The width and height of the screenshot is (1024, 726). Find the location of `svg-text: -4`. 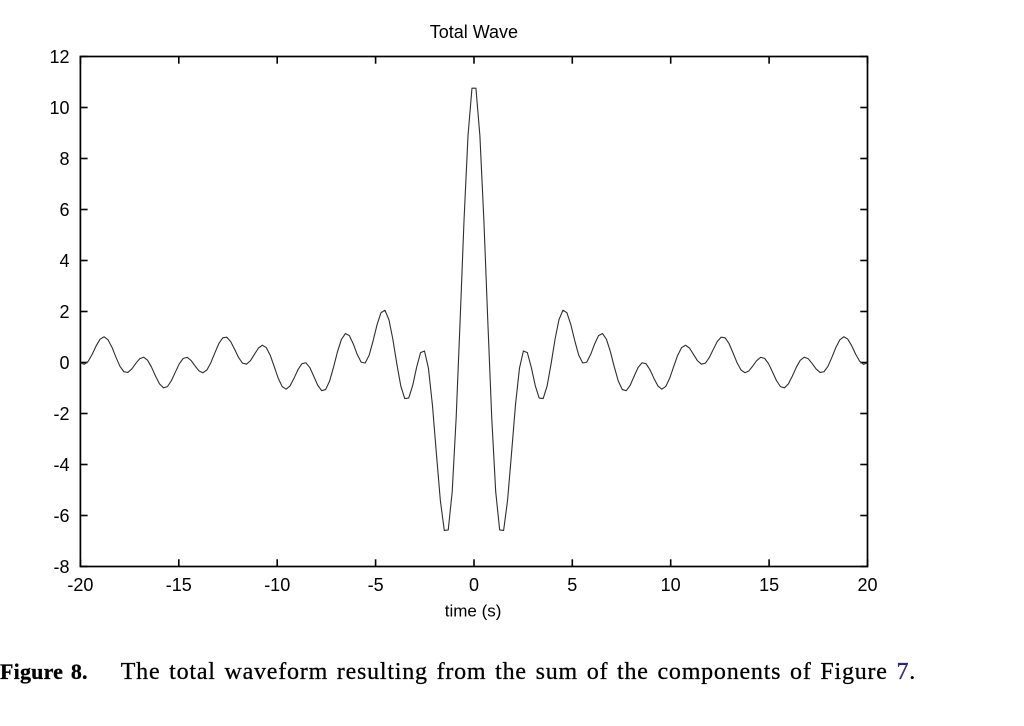

svg-text: -4 is located at coordinates (61, 465).